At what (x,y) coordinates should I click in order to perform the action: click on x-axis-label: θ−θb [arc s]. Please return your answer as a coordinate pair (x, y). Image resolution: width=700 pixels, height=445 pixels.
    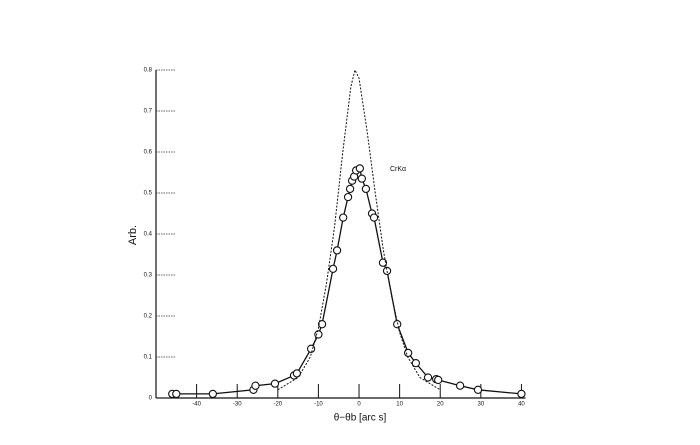
    Looking at the image, I should click on (360, 418).